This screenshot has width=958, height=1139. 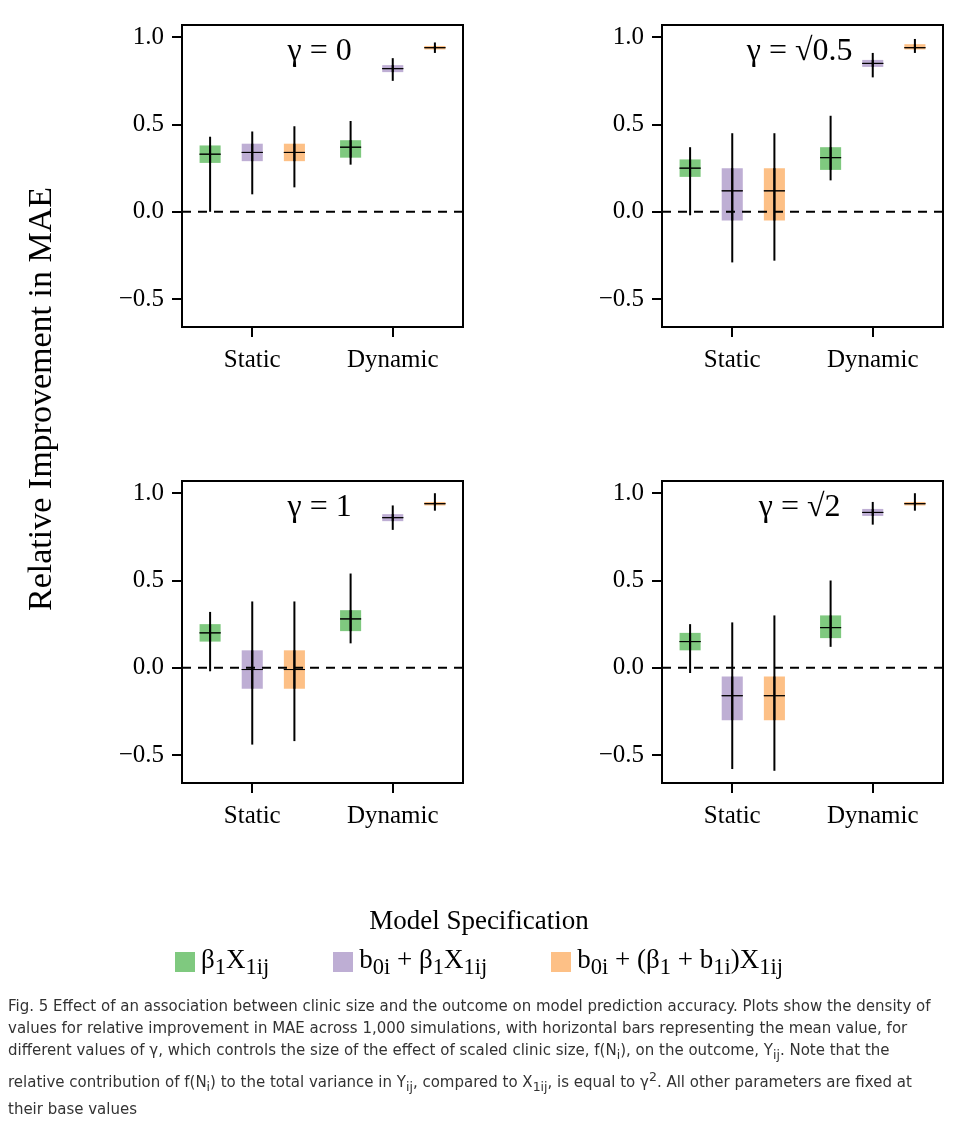 I want to click on legend-label: β$_{1}$X$_{1ij}$, so click(x=235, y=962).